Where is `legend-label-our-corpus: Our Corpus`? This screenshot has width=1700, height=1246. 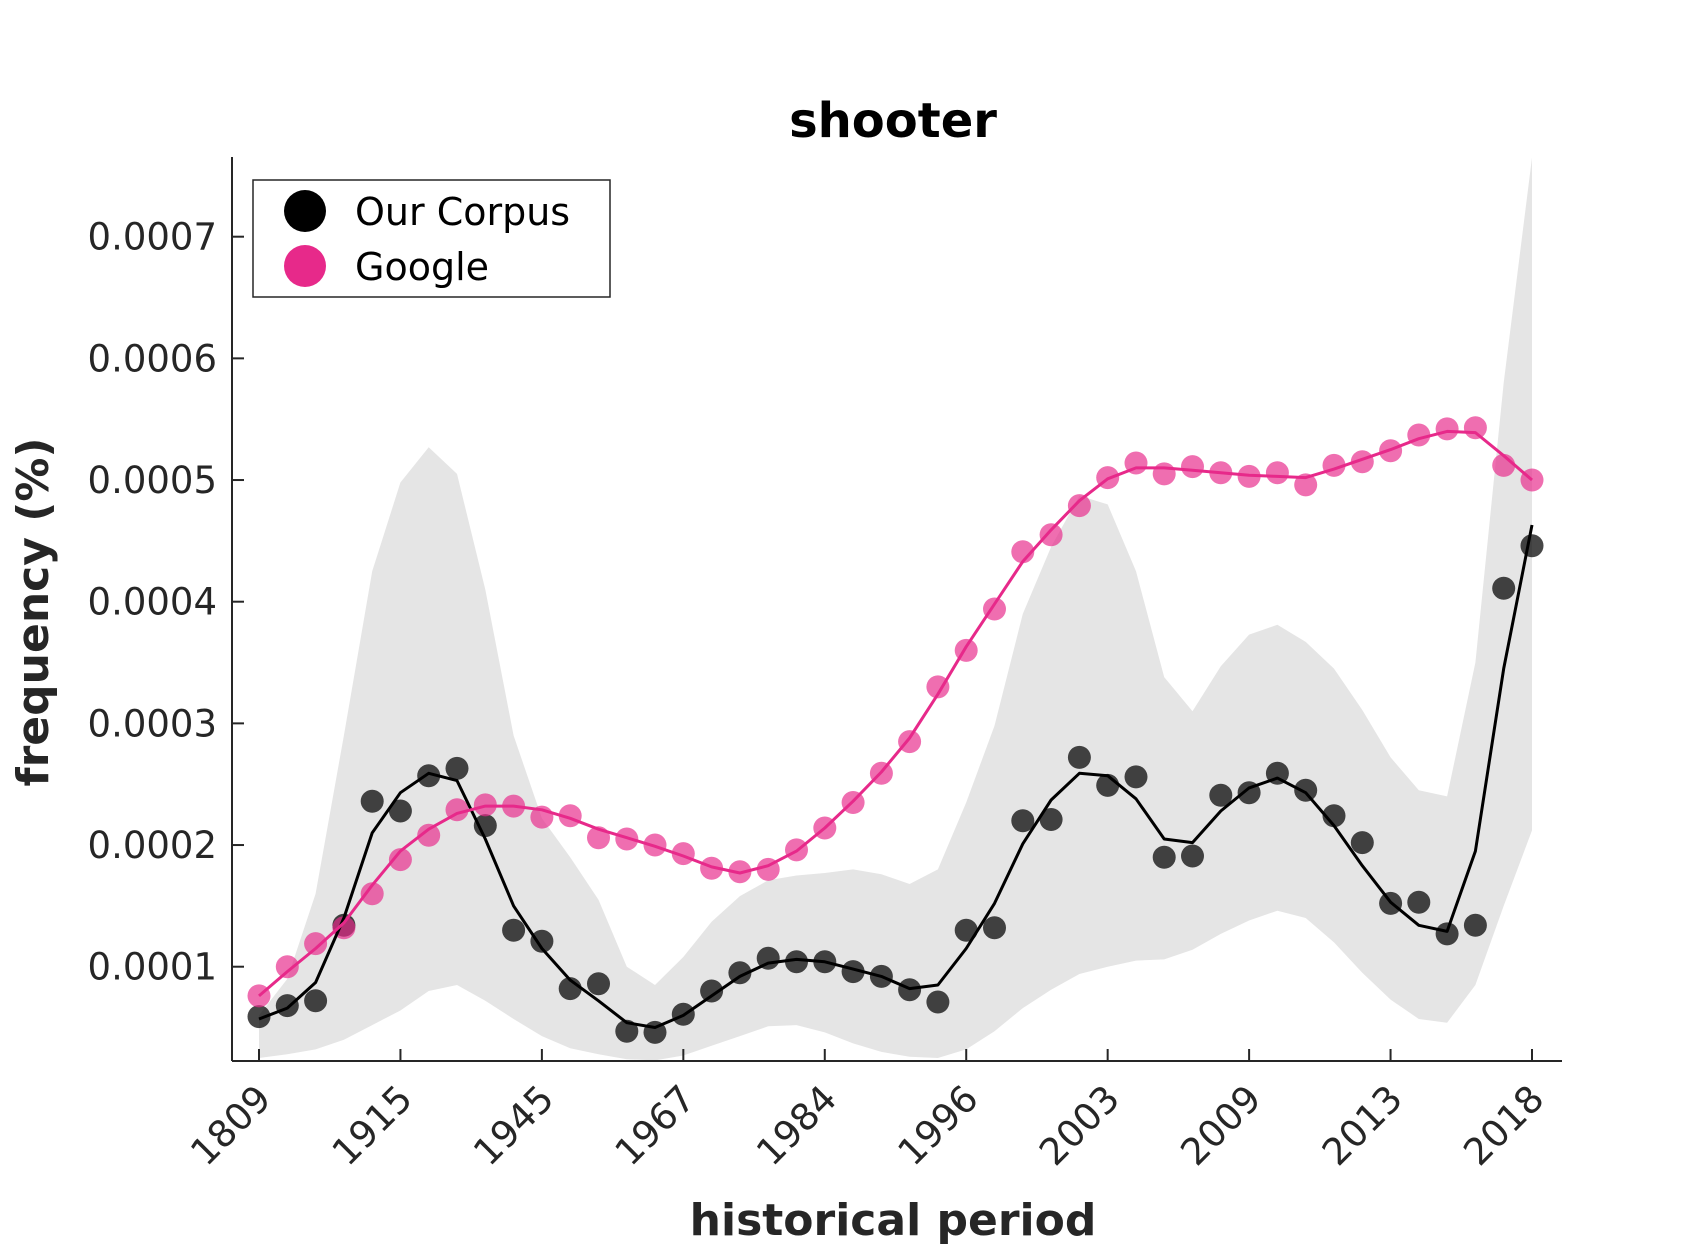 legend-label-our-corpus: Our Corpus is located at coordinates (462, 212).